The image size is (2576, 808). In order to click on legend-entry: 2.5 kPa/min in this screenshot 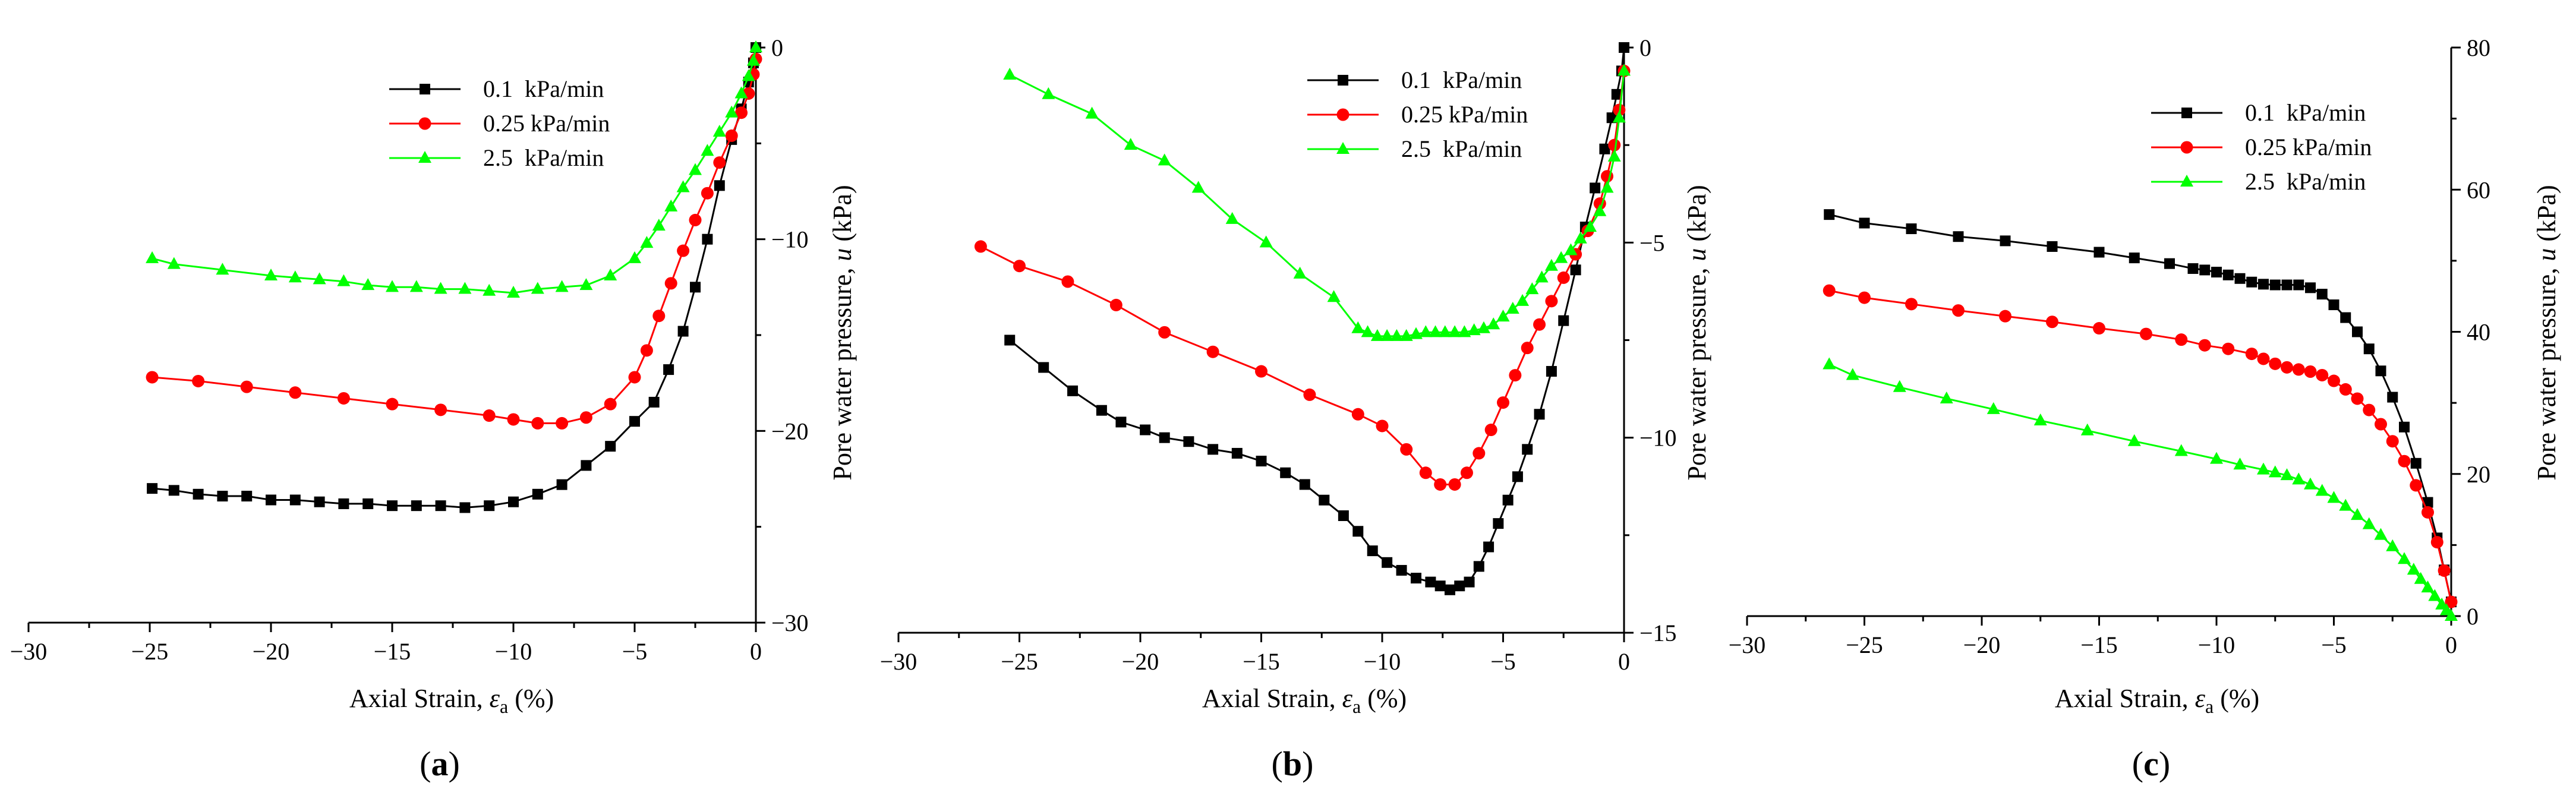, I will do `click(1461, 148)`.